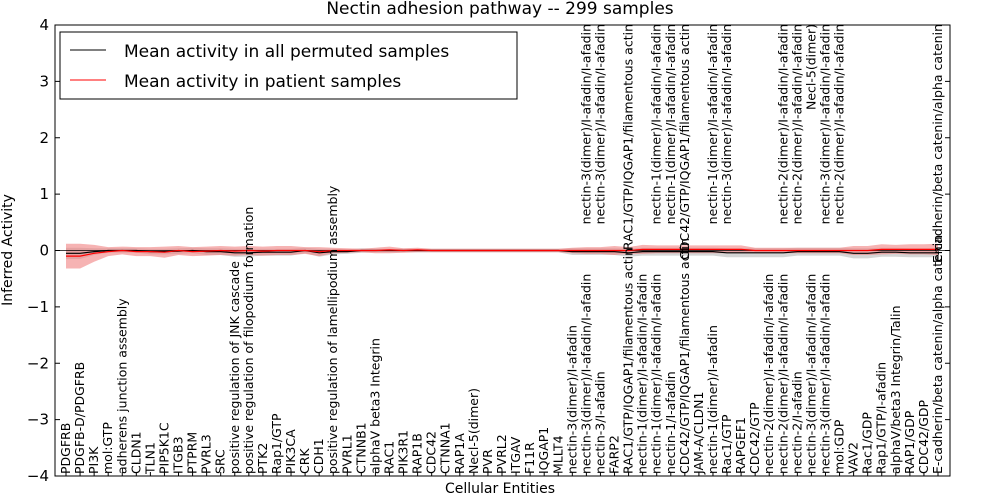 This screenshot has width=1000, height=500. What do you see at coordinates (149, 458) in the screenshot?
I see `x-tick-label: TLN1` at bounding box center [149, 458].